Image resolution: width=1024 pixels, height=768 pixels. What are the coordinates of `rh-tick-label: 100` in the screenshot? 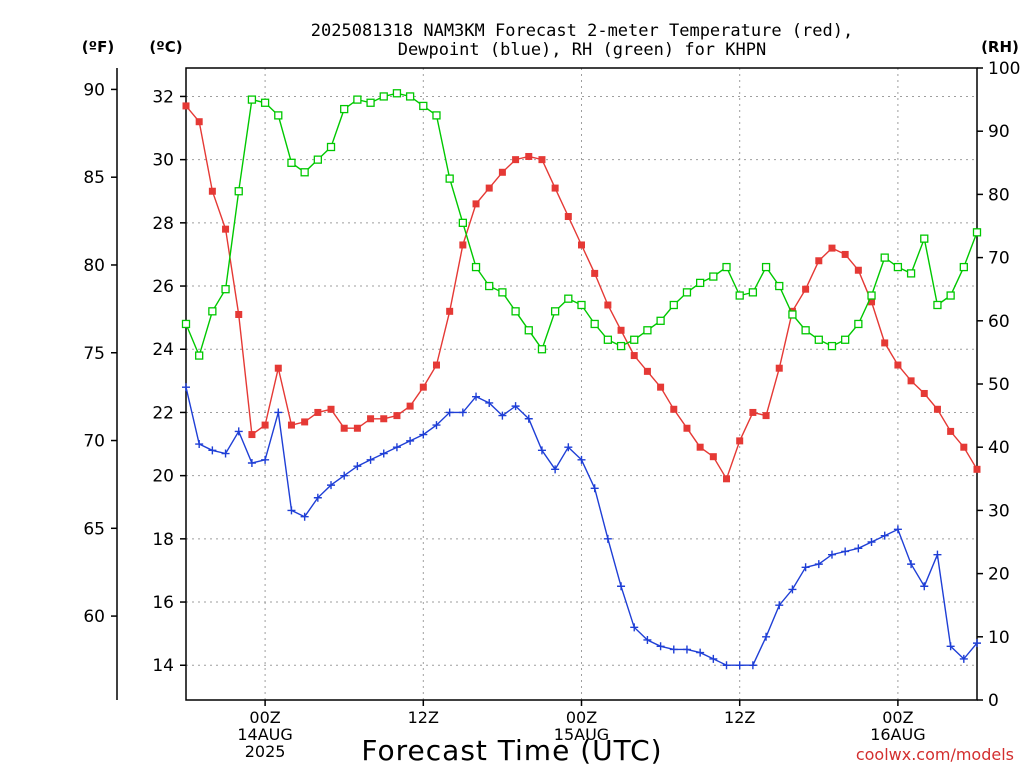 It's located at (1004, 69).